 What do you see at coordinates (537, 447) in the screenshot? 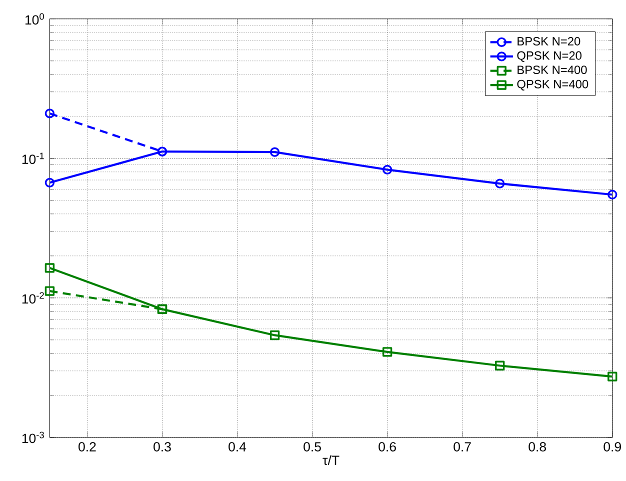
I see `x-tick-label: 0.8` at bounding box center [537, 447].